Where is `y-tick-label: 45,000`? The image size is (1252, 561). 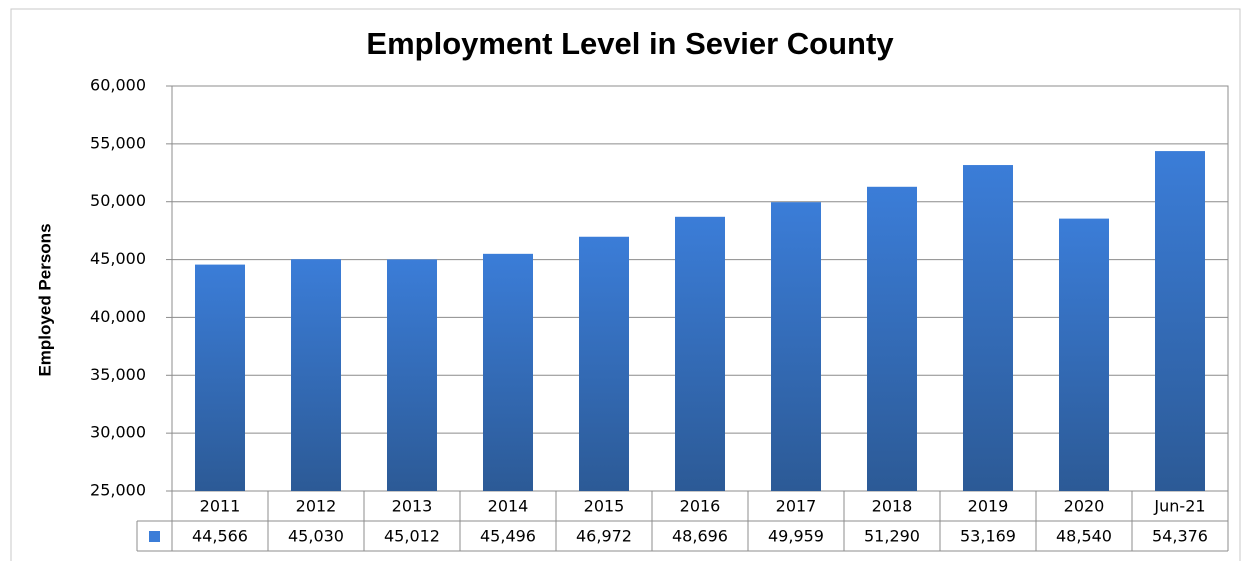
y-tick-label: 45,000 is located at coordinates (118, 258).